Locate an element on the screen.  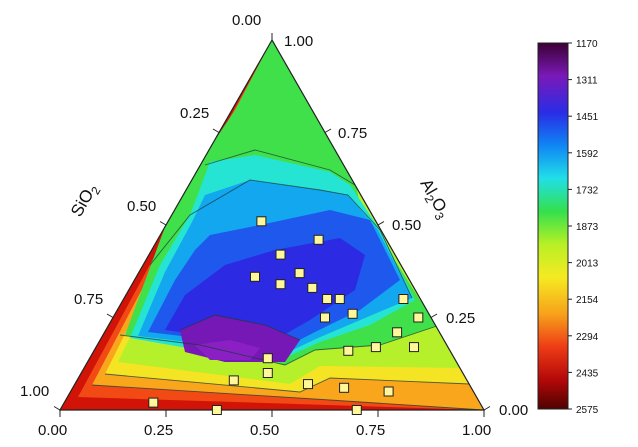
right-tick-4: 0.00 is located at coordinates (513, 410).